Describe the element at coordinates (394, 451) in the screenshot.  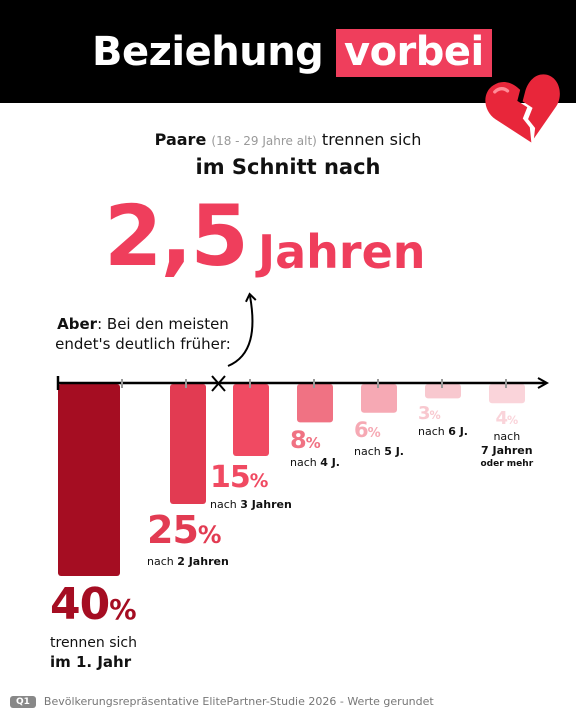
I see `bar-category-bold: 5 J.` at that location.